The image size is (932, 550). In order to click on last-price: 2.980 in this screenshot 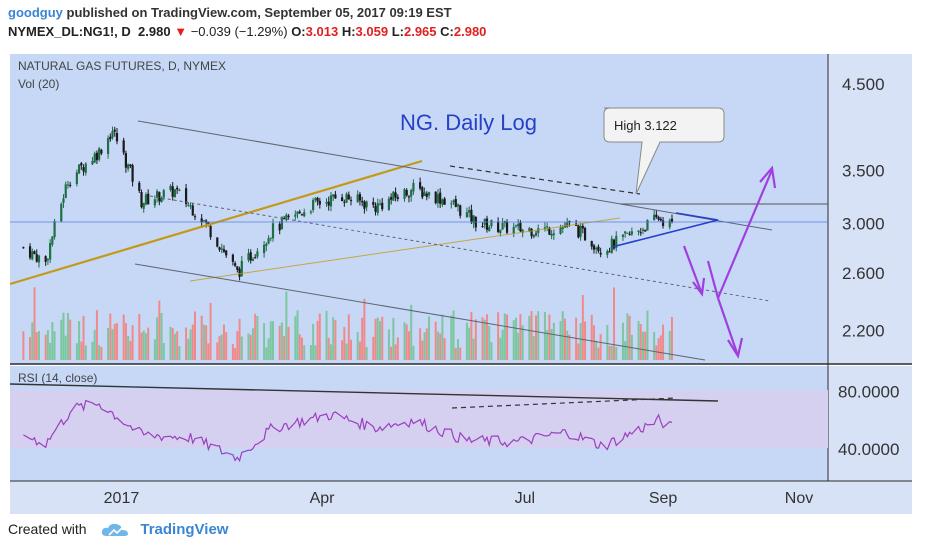, I will do `click(154, 31)`.